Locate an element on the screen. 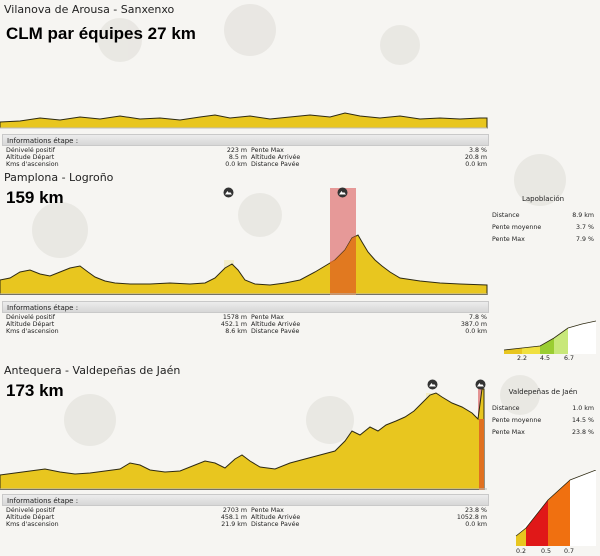 The image size is (600, 556). stage-subtitle: CLM par équipes 27 km is located at coordinates (101, 33).